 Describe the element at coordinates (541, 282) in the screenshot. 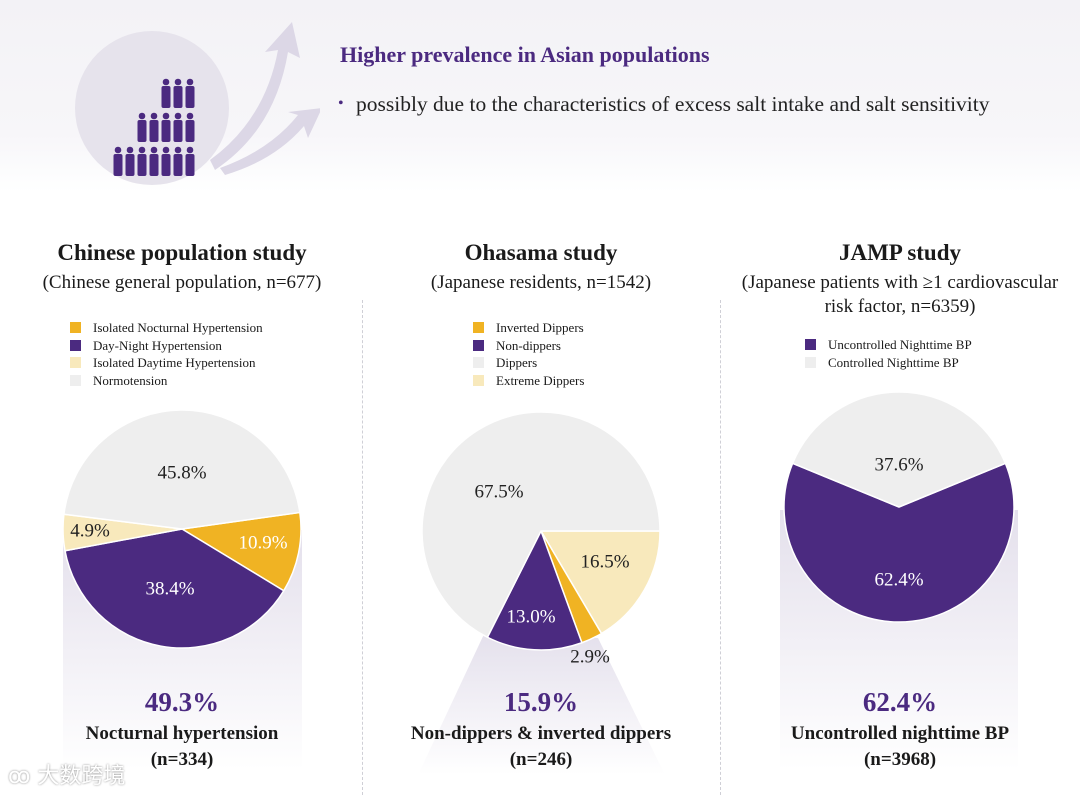

I see `chart-subtitle: (Japanese residents, n=1542)` at that location.